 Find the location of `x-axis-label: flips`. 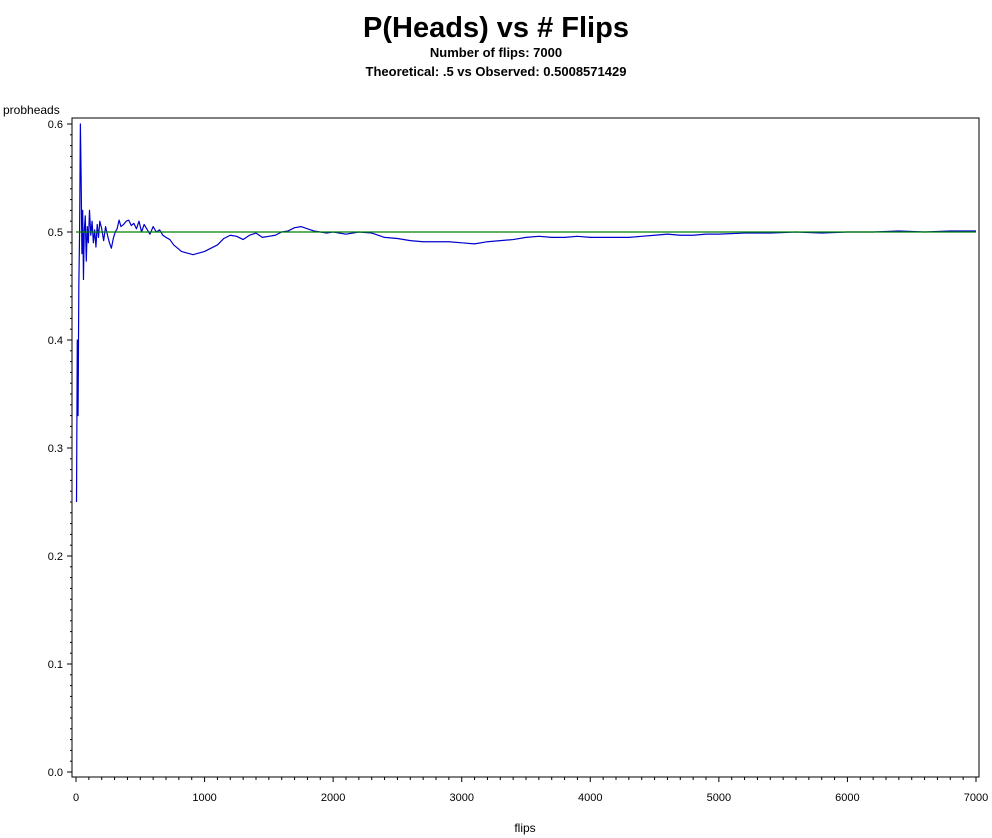

x-axis-label: flips is located at coordinates (524, 828).